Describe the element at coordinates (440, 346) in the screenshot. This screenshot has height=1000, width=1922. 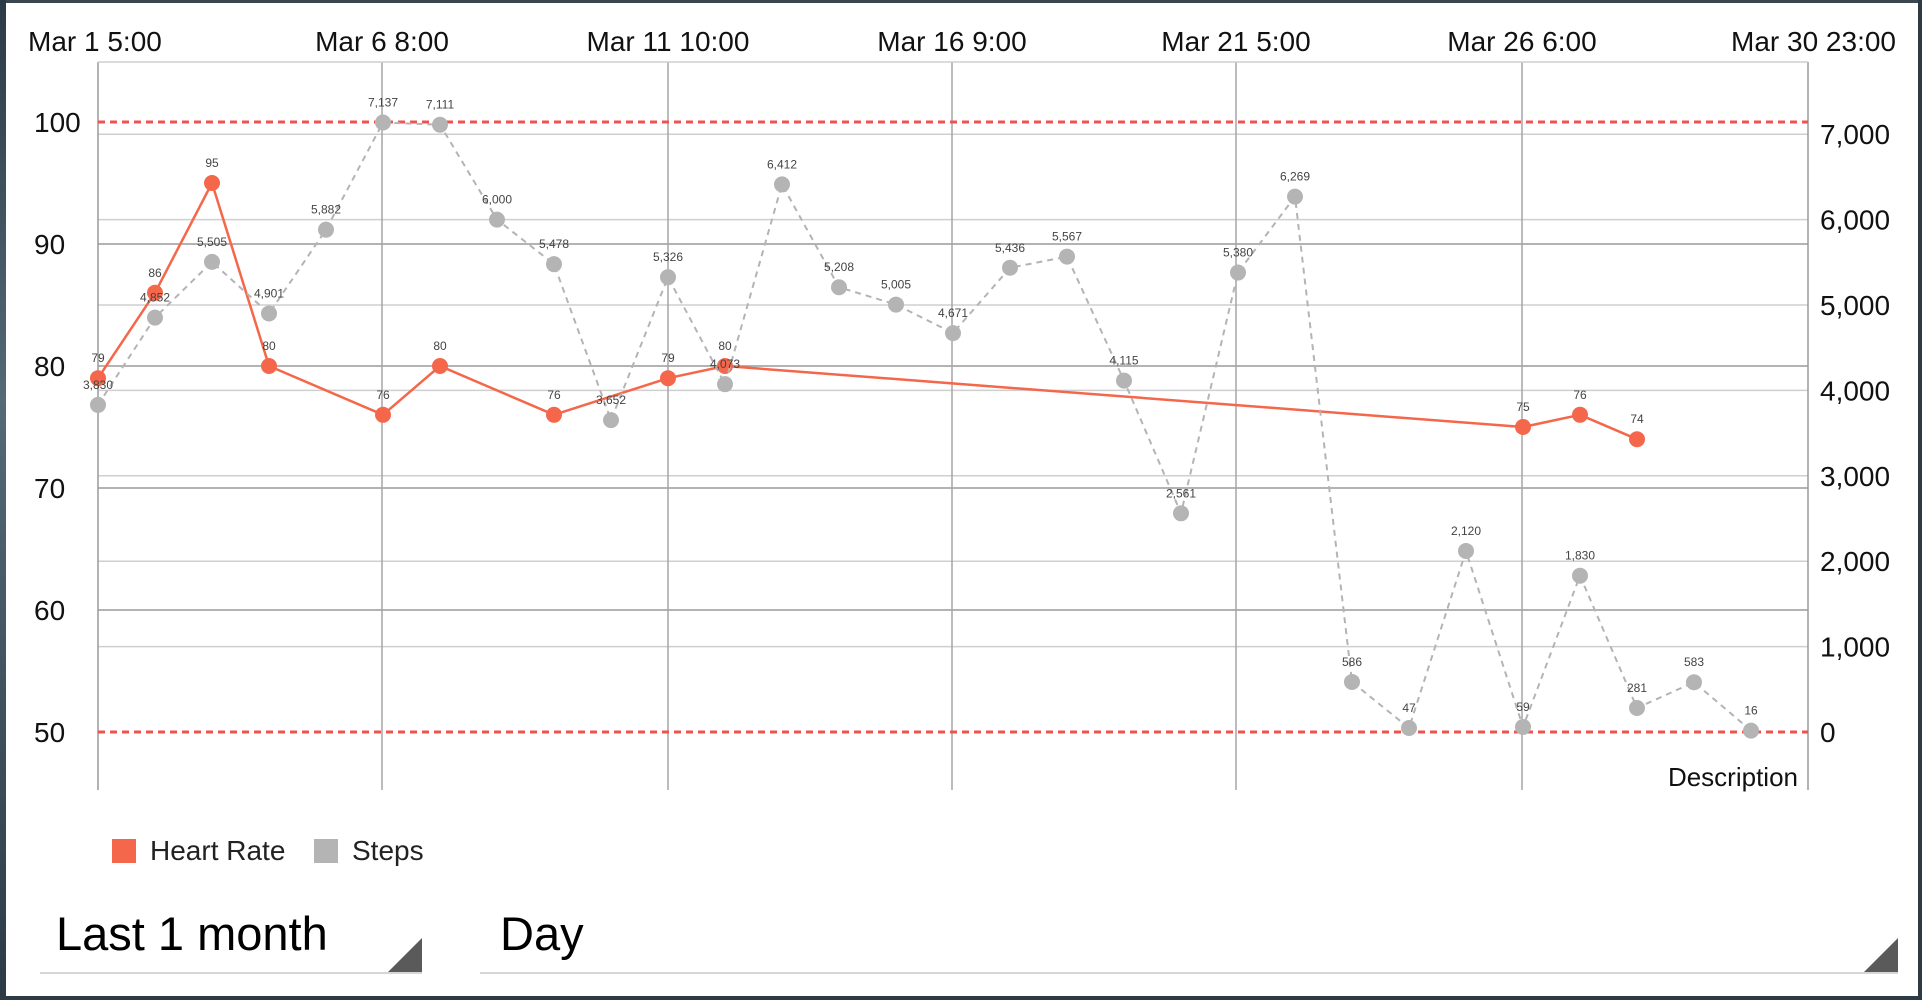
I see `heart-rate-value-label-5: 80` at that location.